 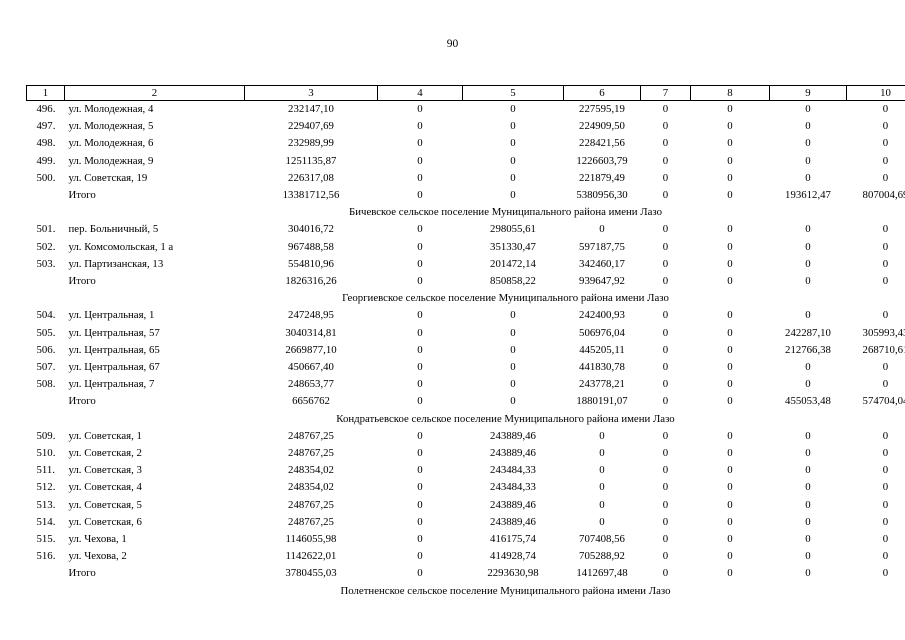 What do you see at coordinates (114, 332) in the screenshot?
I see `address-cell: ул. Центральная, 57` at bounding box center [114, 332].